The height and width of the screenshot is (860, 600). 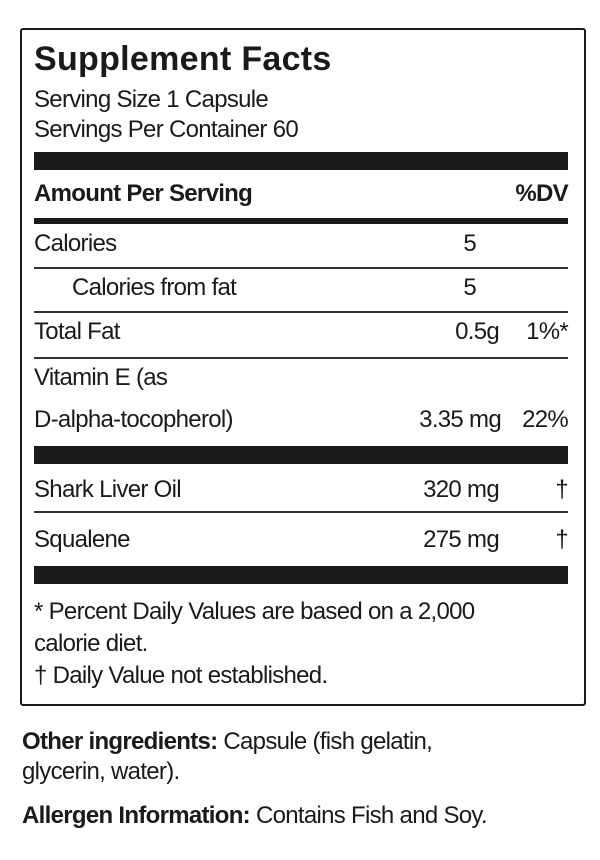 What do you see at coordinates (101, 377) in the screenshot?
I see `nutrient-name: Vitamin E (as` at bounding box center [101, 377].